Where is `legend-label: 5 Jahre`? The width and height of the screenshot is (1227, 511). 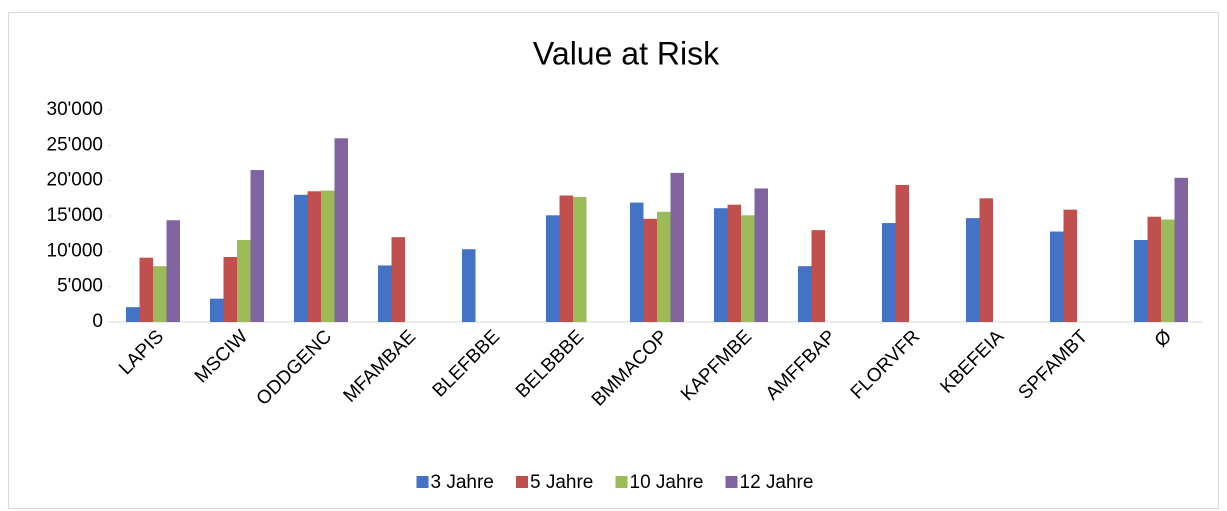 legend-label: 5 Jahre is located at coordinates (561, 482).